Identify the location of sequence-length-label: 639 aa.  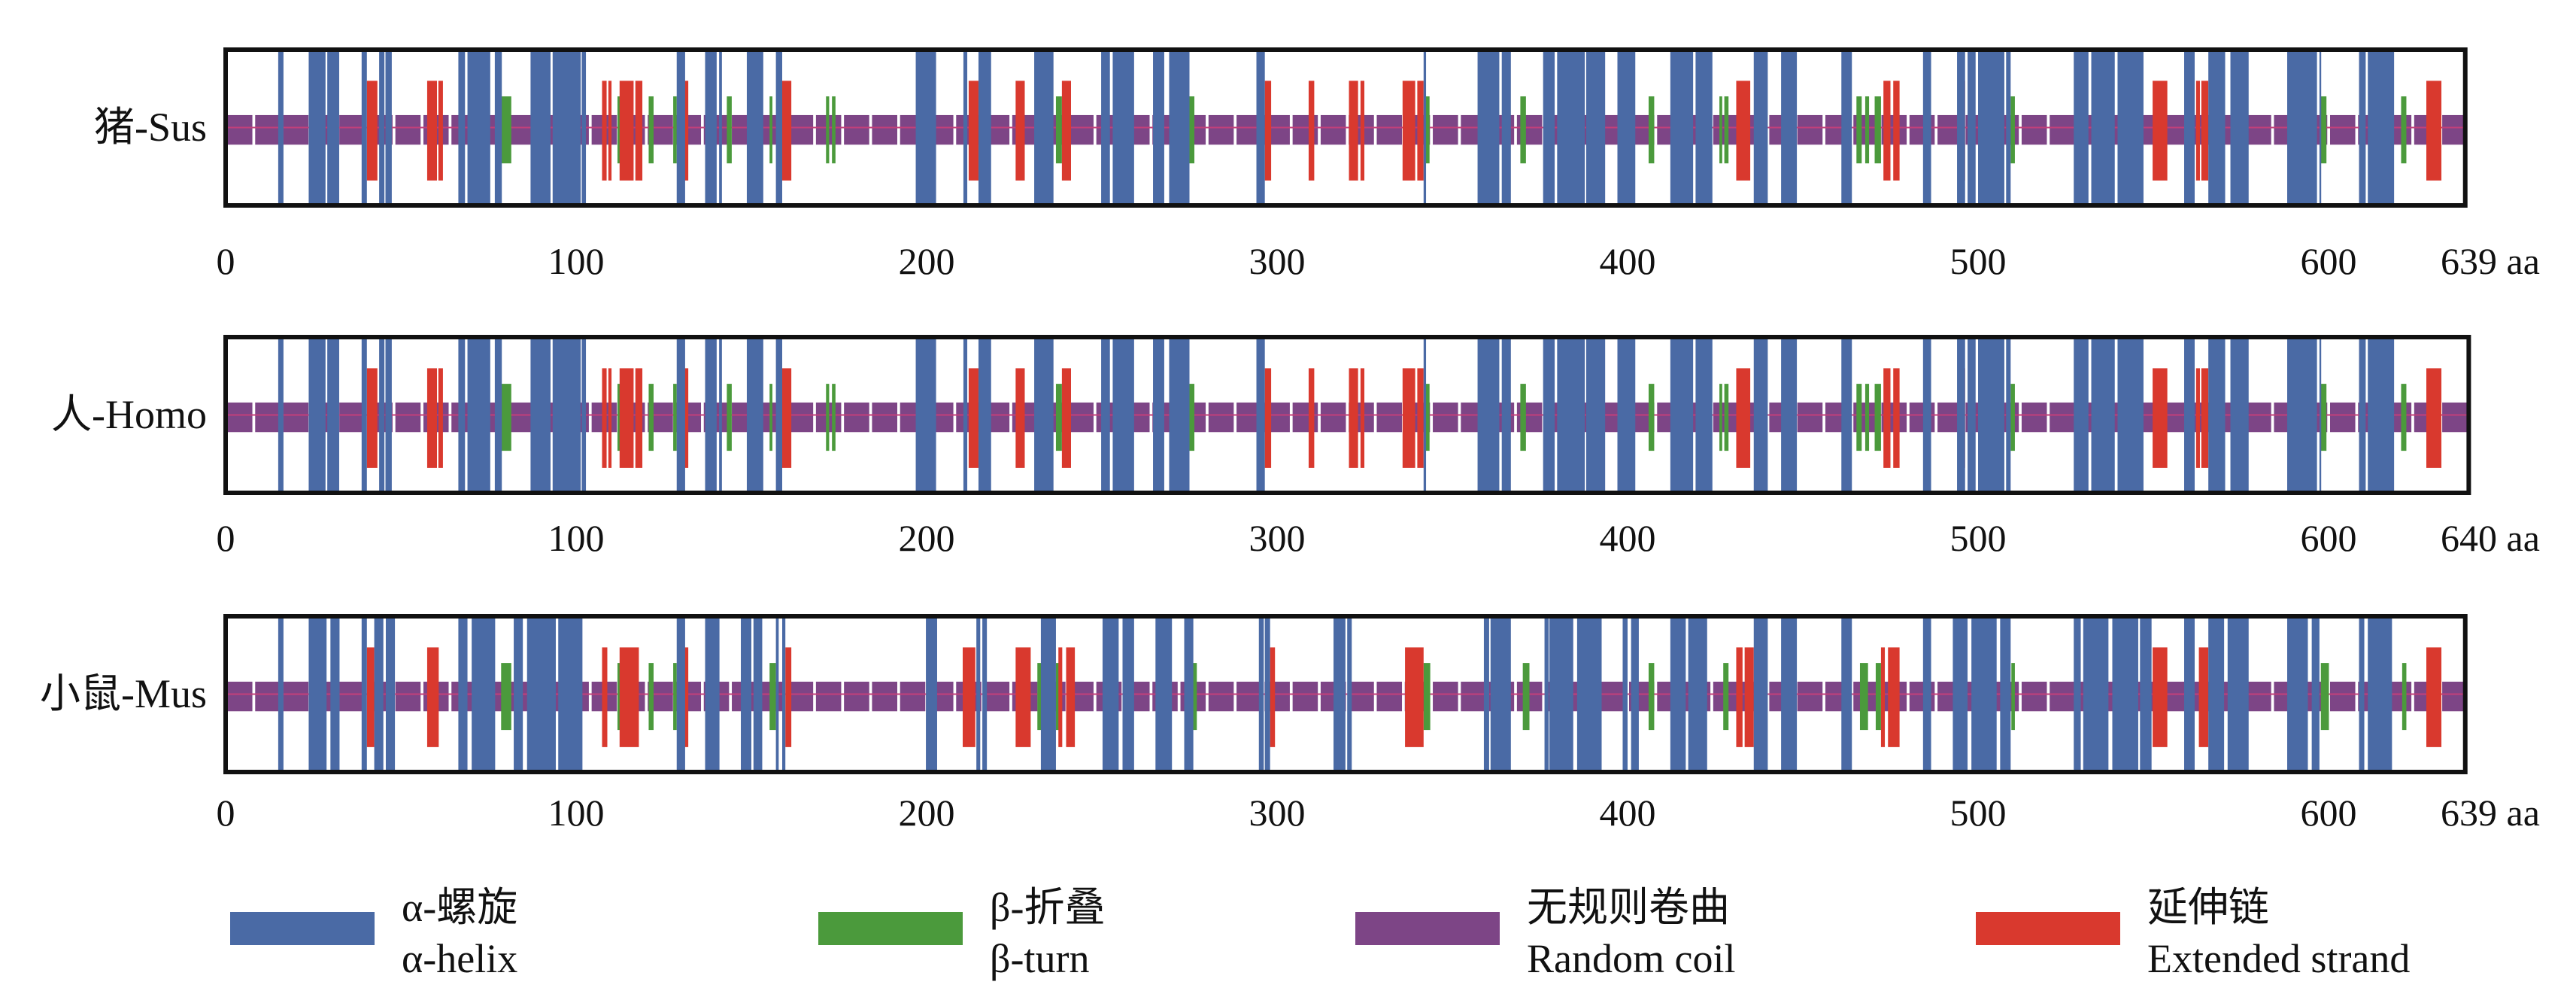
(2490, 813).